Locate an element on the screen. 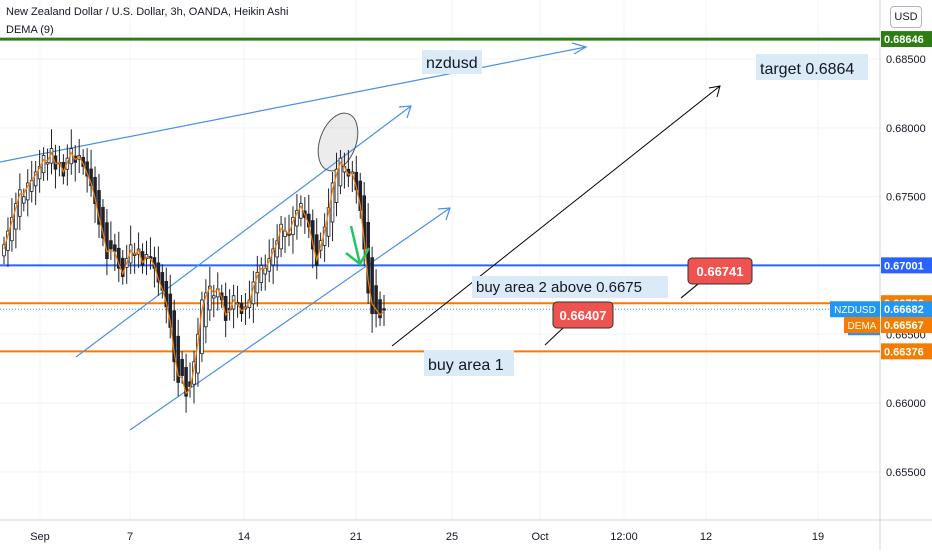 The image size is (932, 555). label-green: 0.68646 is located at coordinates (904, 40).